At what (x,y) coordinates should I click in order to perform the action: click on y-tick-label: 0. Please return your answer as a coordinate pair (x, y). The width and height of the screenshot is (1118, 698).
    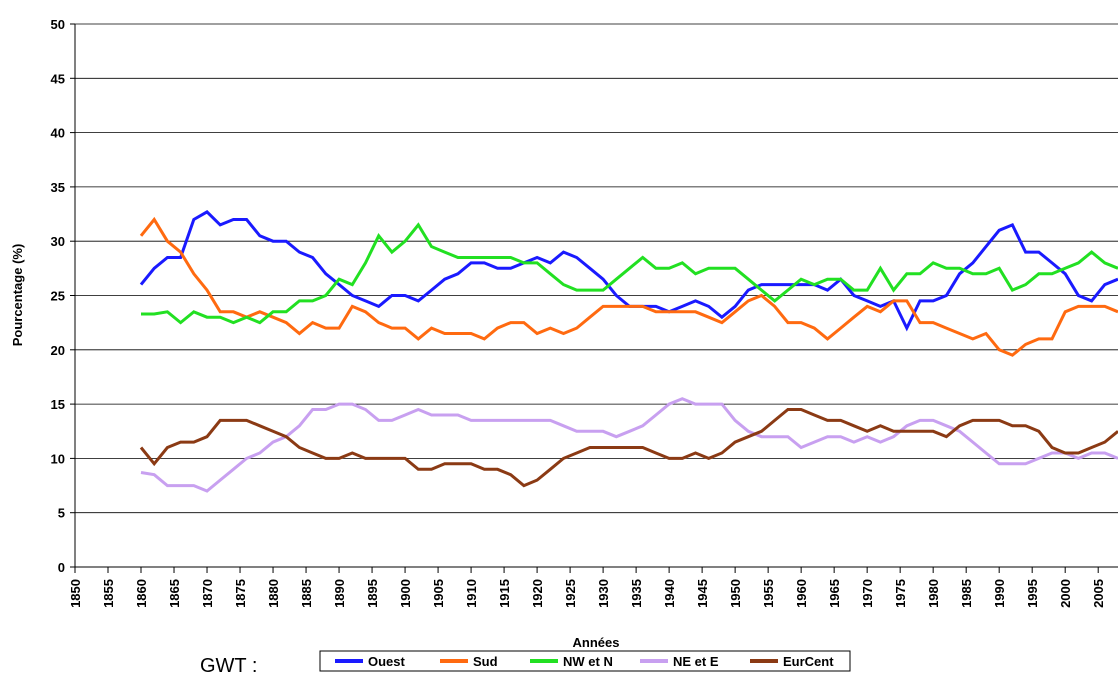
    Looking at the image, I should click on (61, 567).